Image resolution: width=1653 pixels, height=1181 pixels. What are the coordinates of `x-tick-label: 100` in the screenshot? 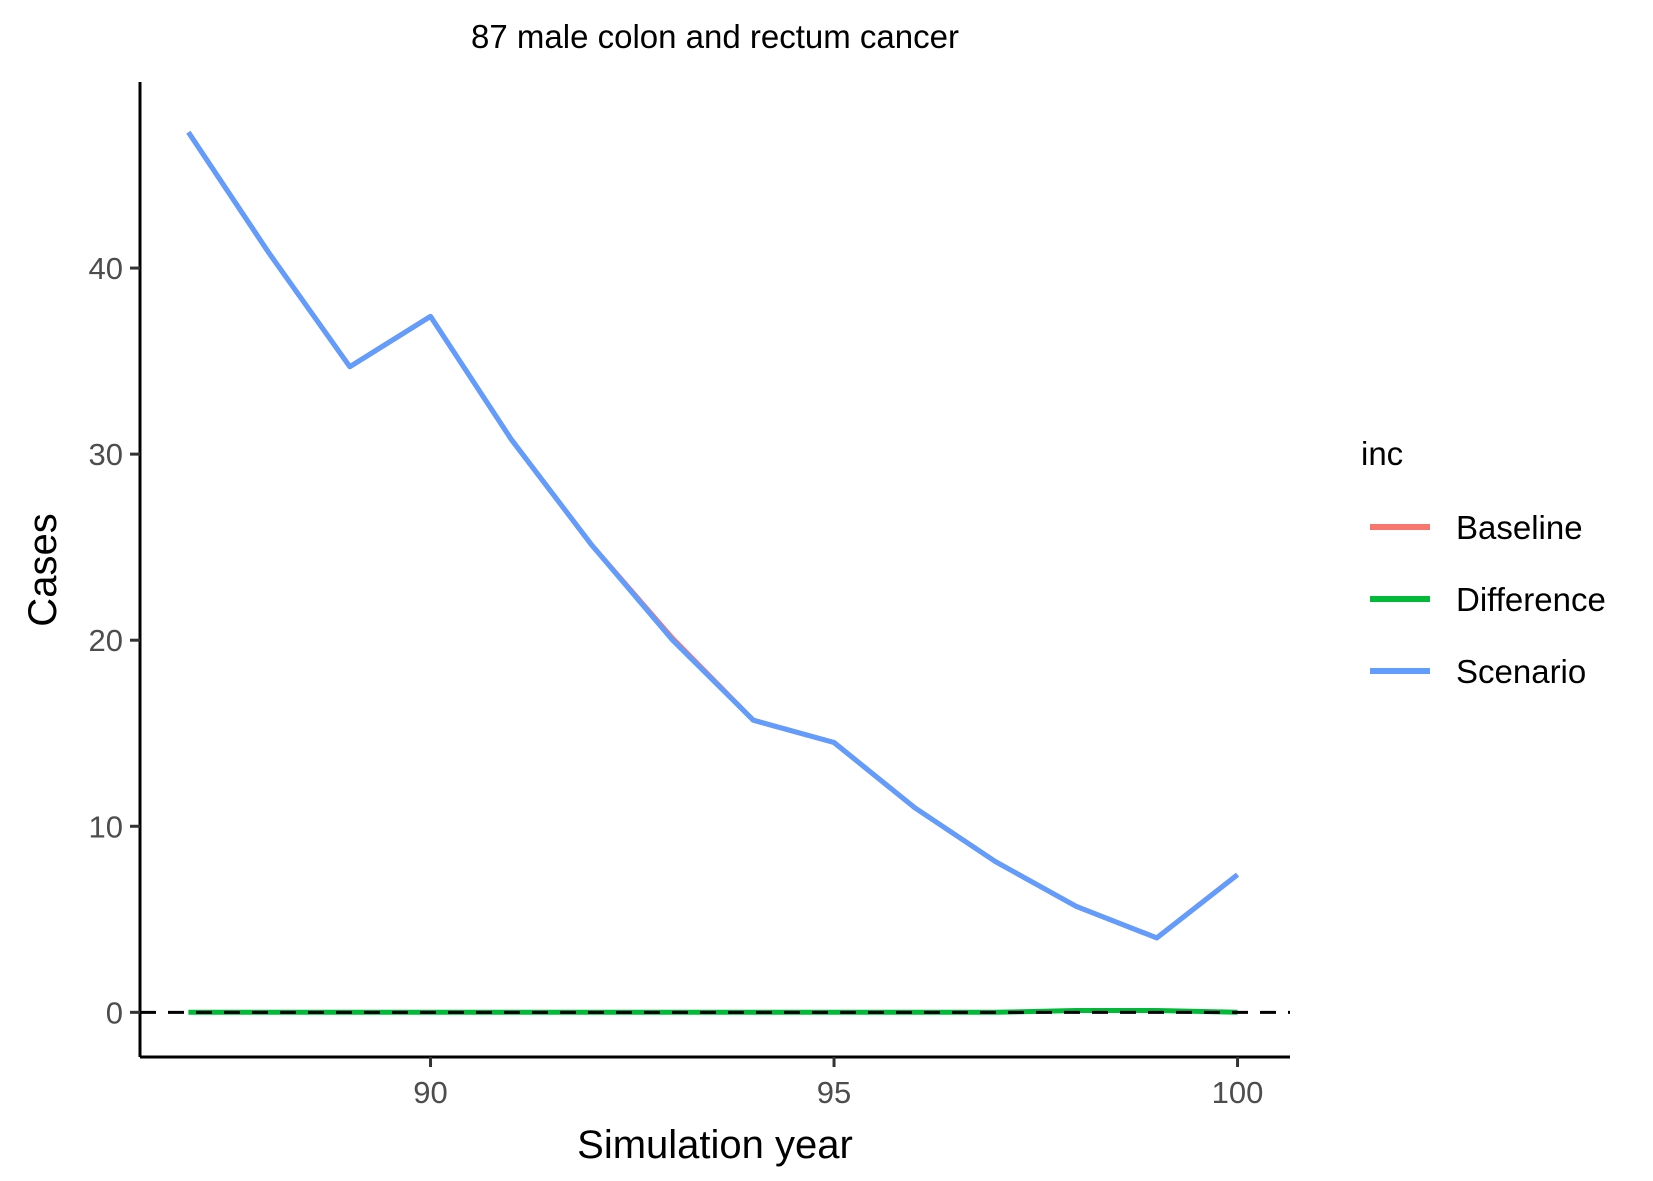 It's located at (1238, 1092).